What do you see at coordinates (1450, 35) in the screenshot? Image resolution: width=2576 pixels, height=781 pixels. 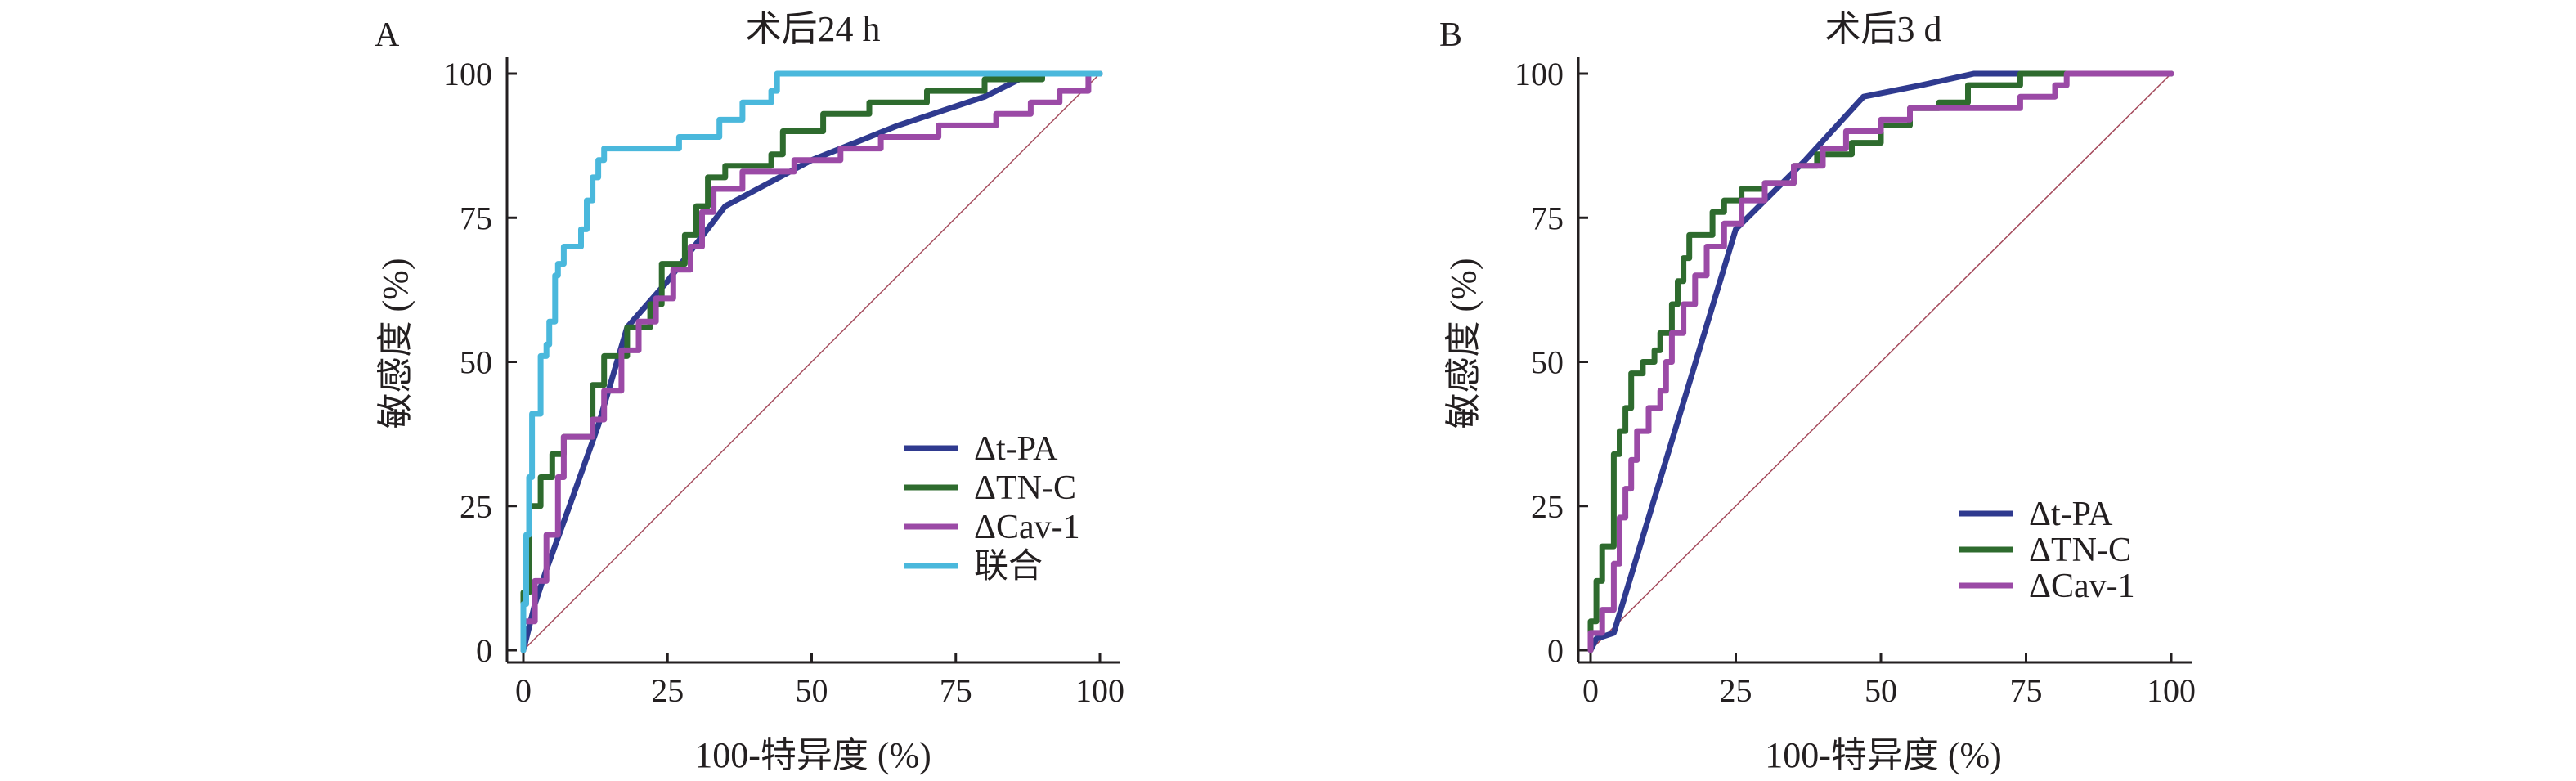 I see `panel-letter-b: B` at bounding box center [1450, 35].